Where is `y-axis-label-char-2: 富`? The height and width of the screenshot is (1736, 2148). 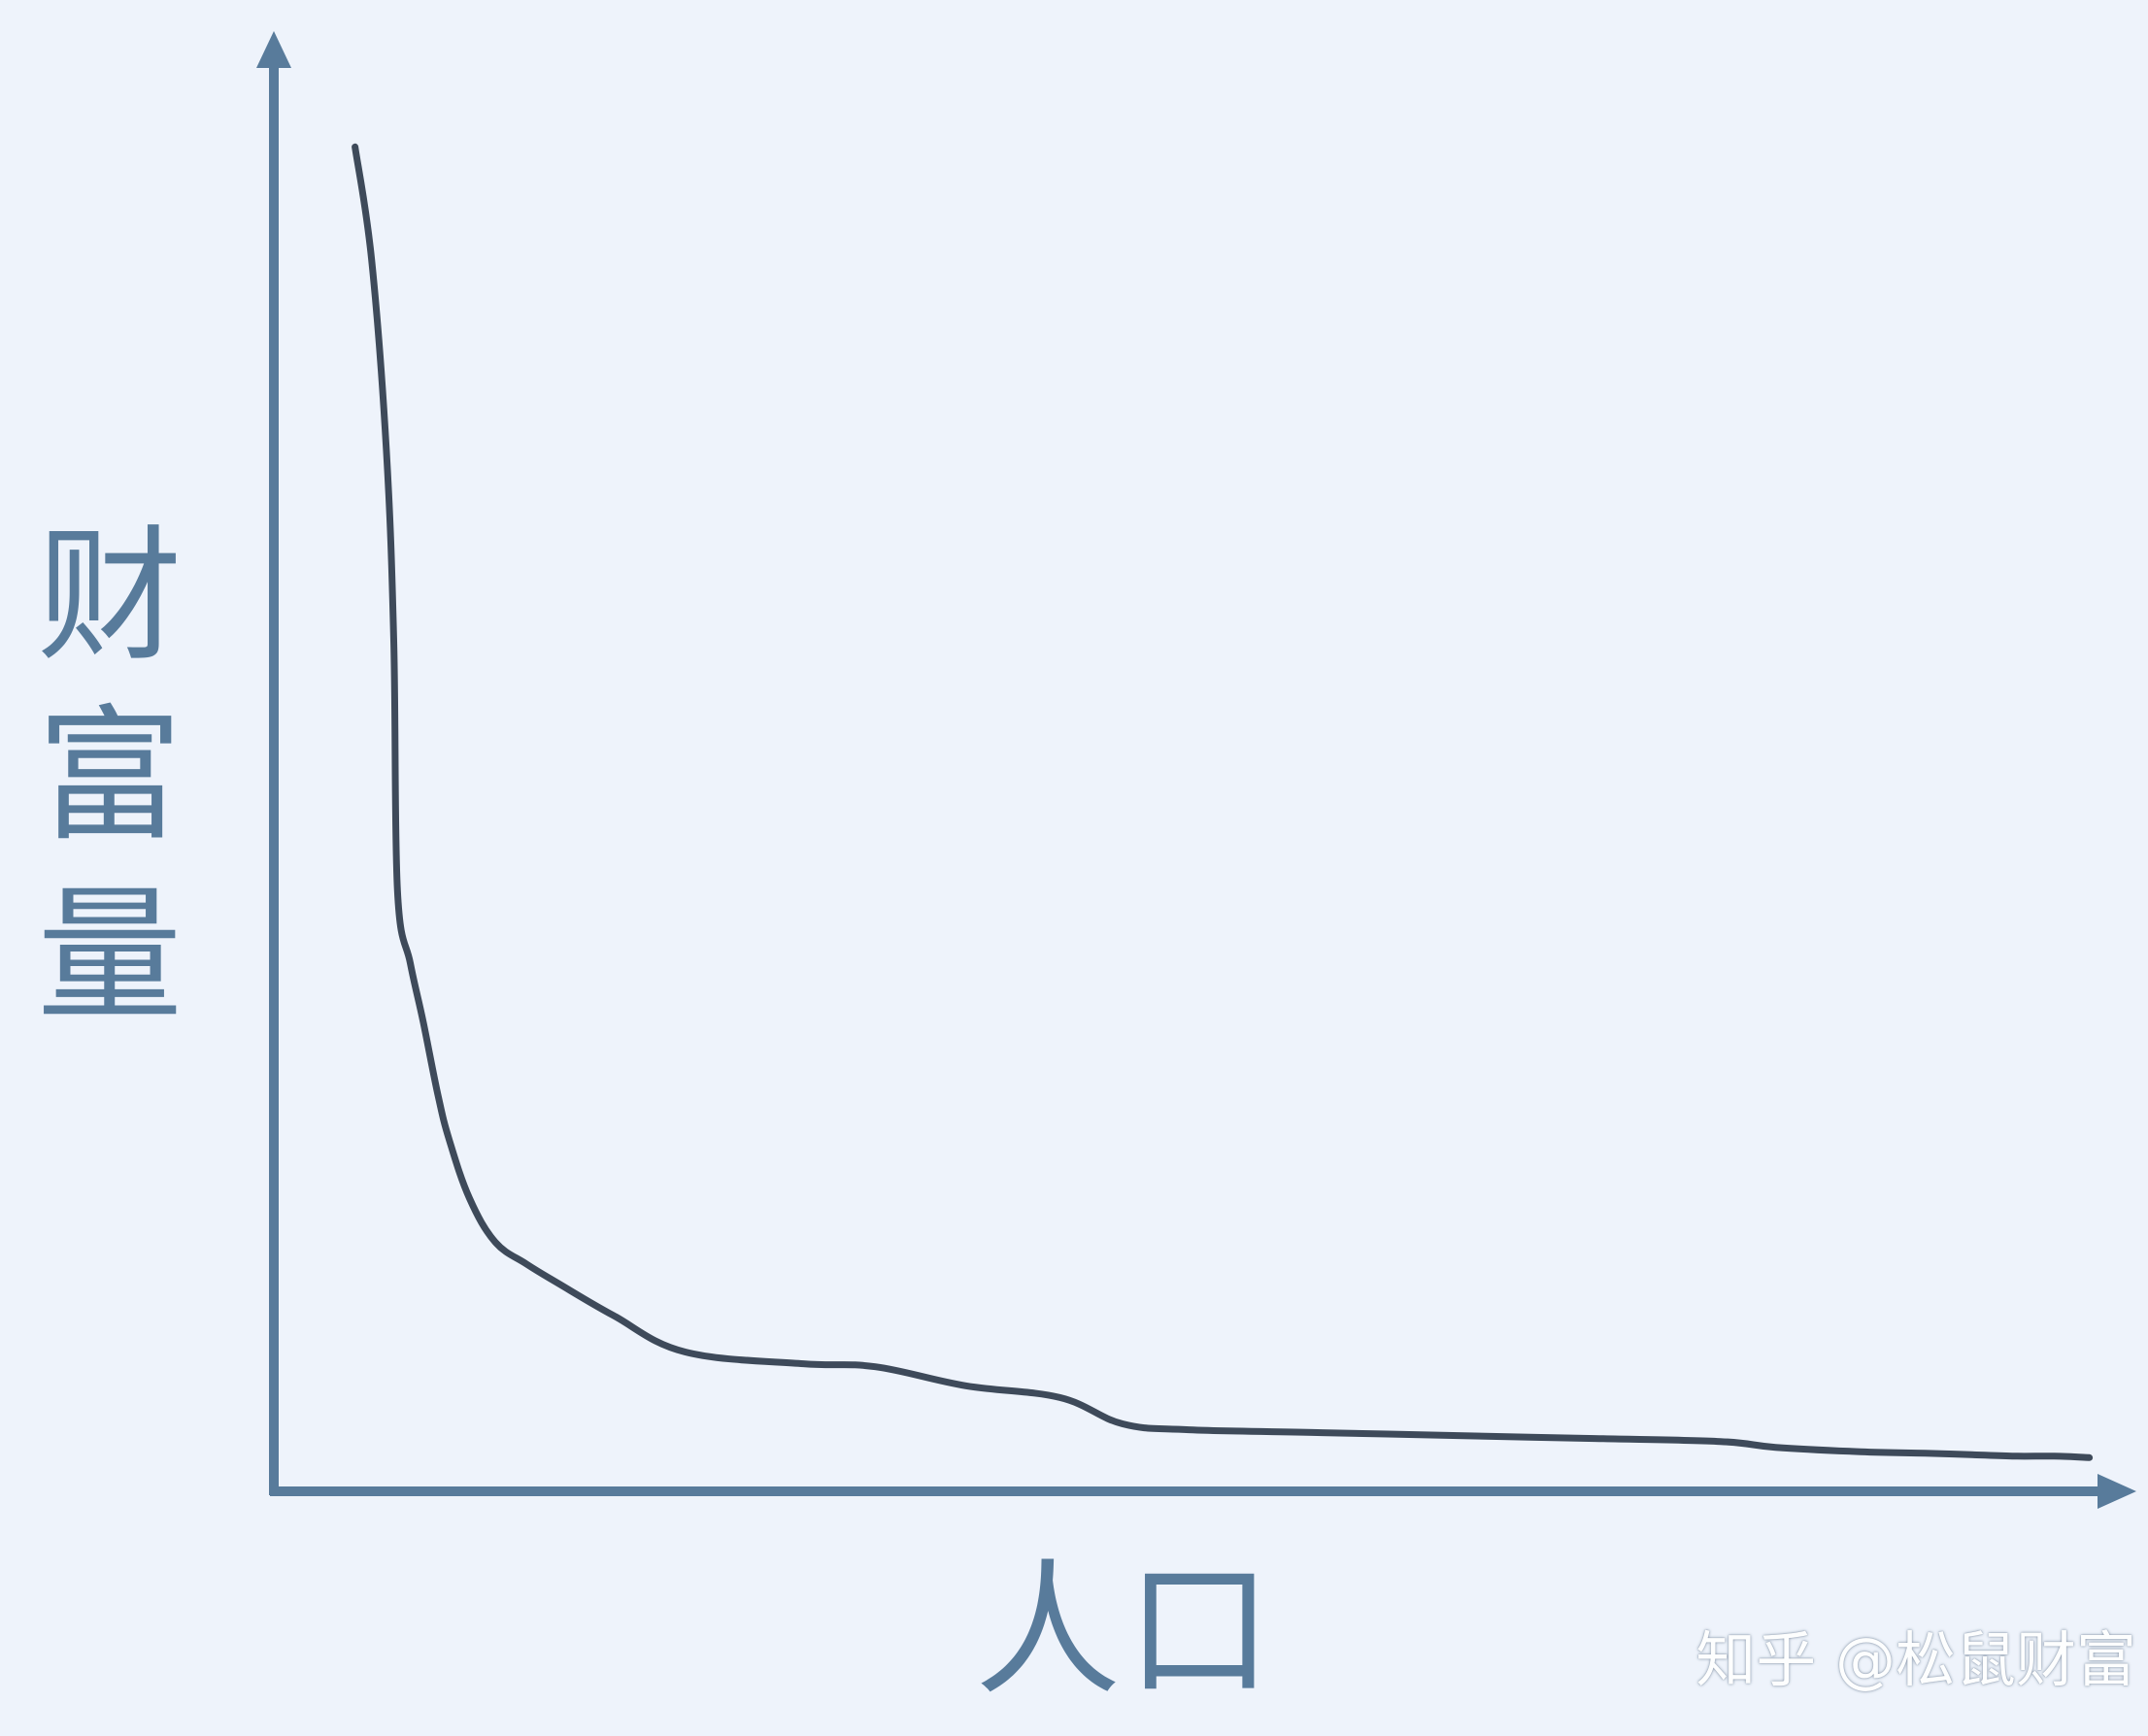
y-axis-label-char-2: 富 is located at coordinates (109, 777).